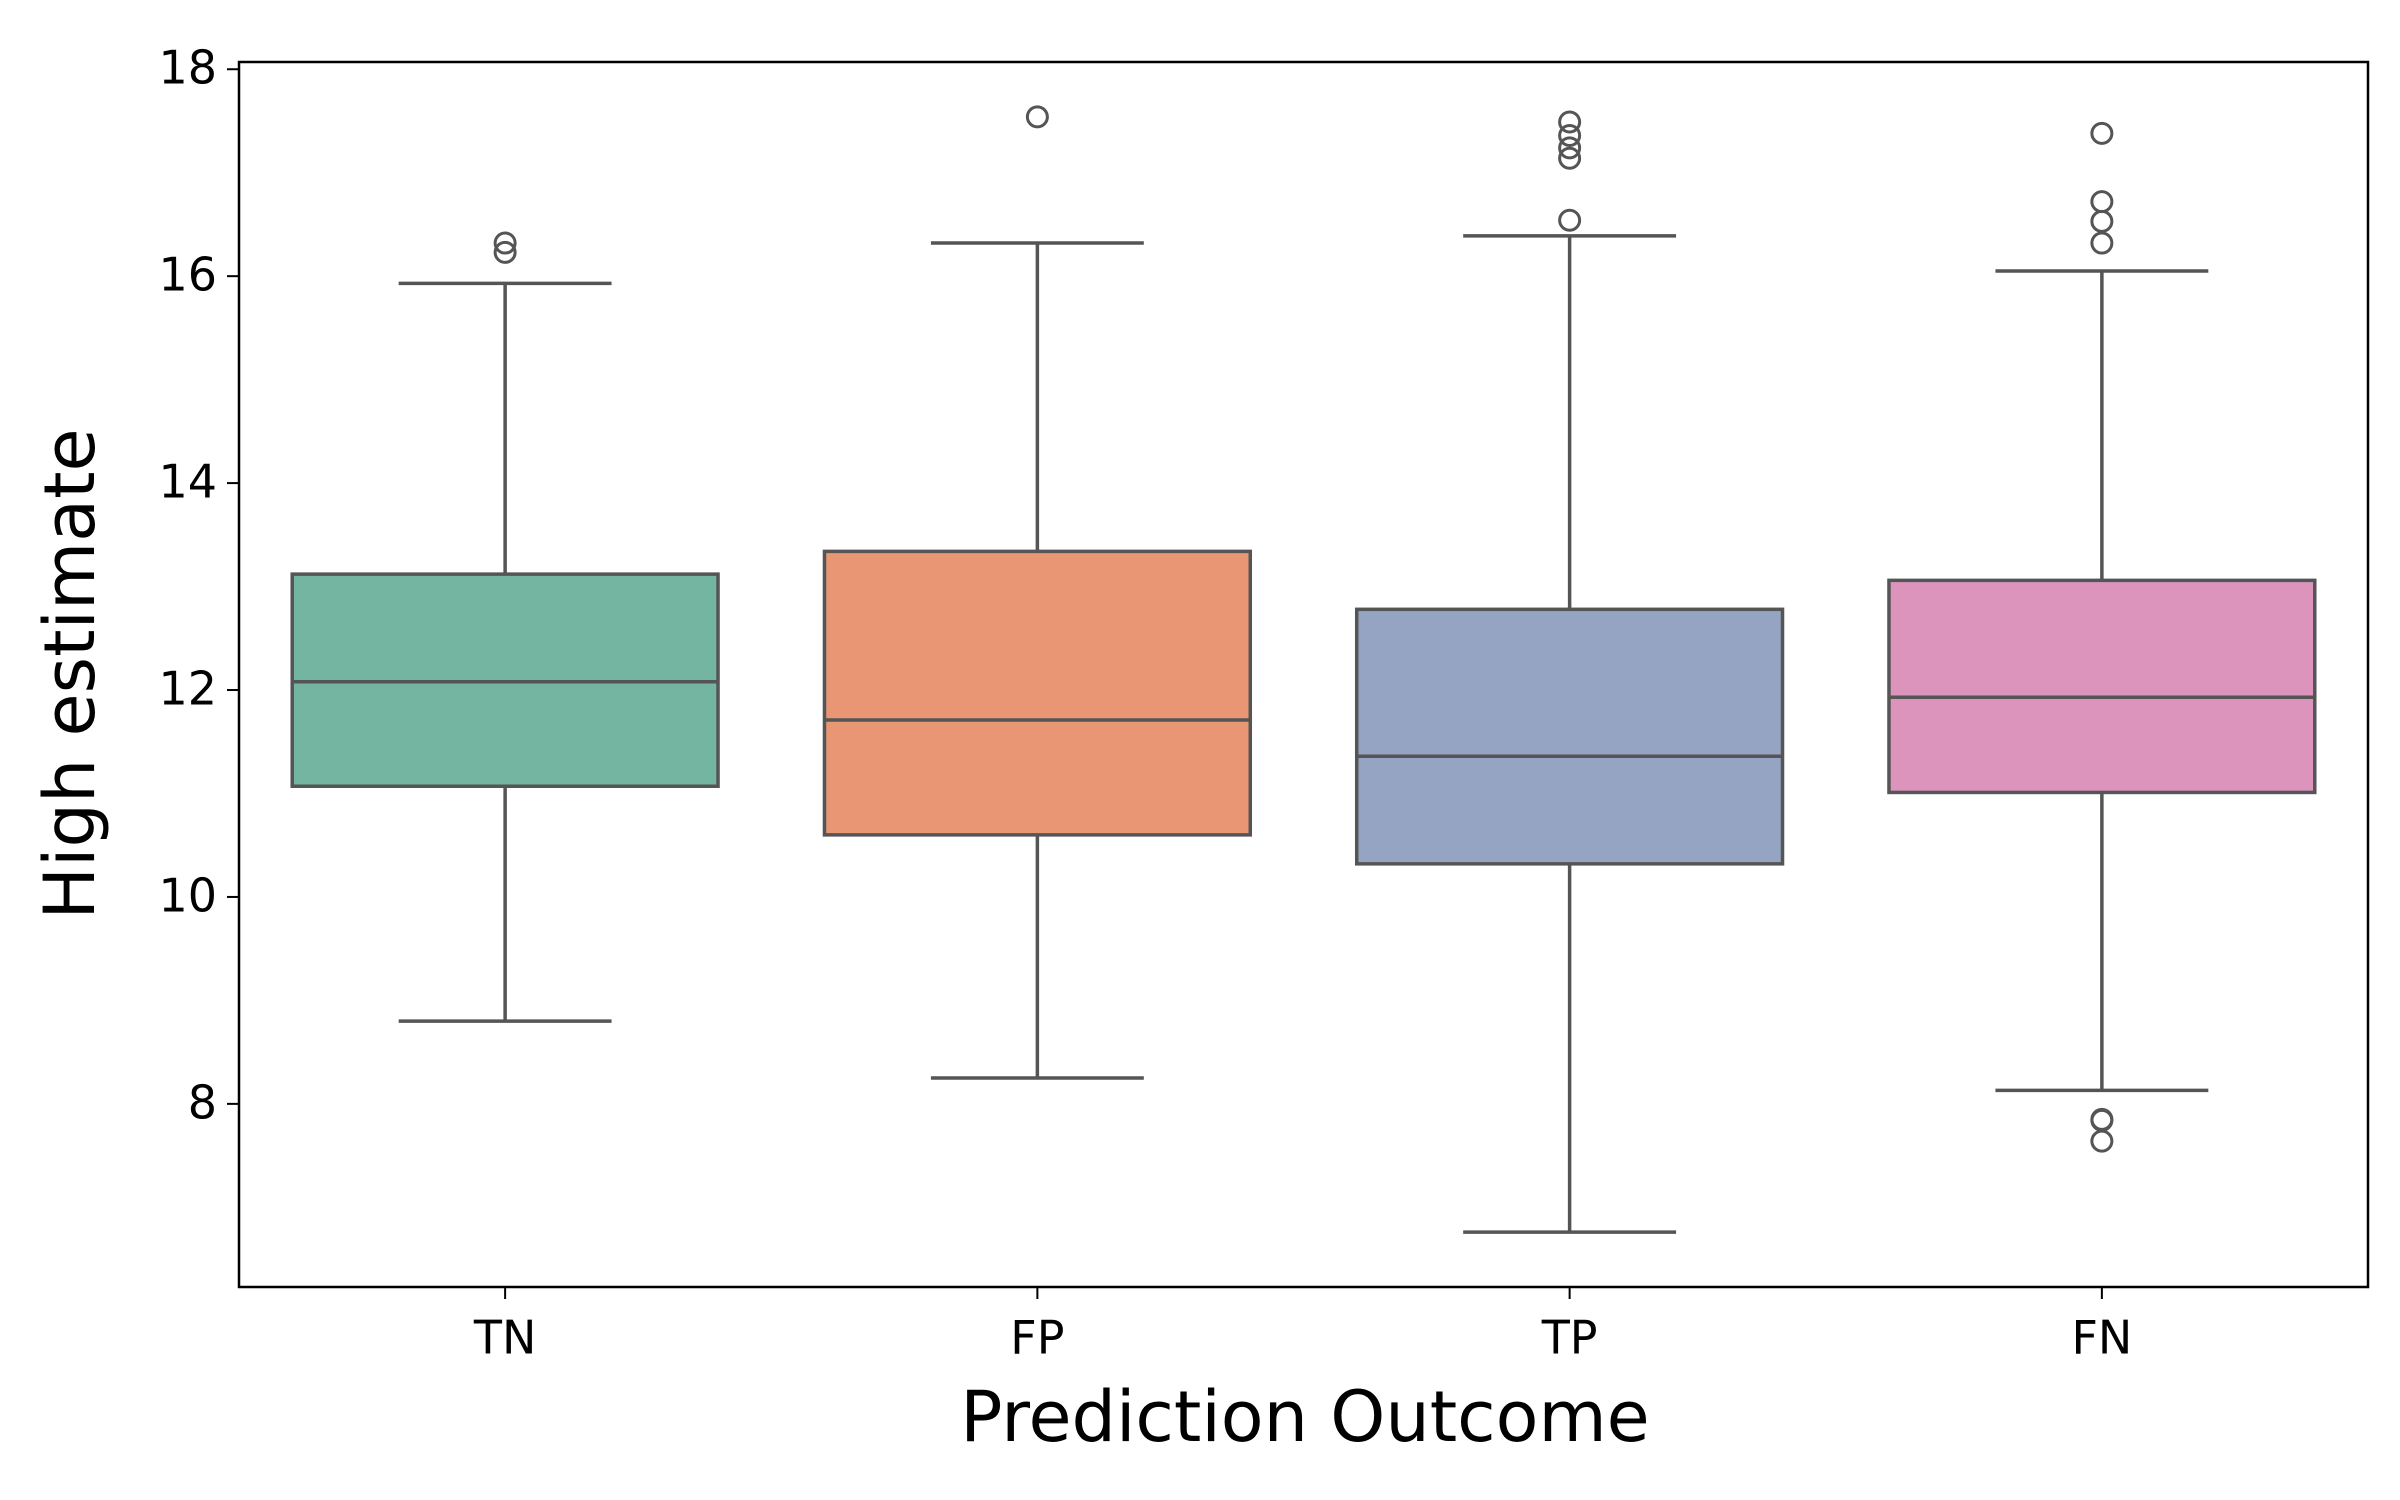 Image resolution: width=2400 pixels, height=1500 pixels. What do you see at coordinates (2101, 1338) in the screenshot?
I see `x-tick-label: FN` at bounding box center [2101, 1338].